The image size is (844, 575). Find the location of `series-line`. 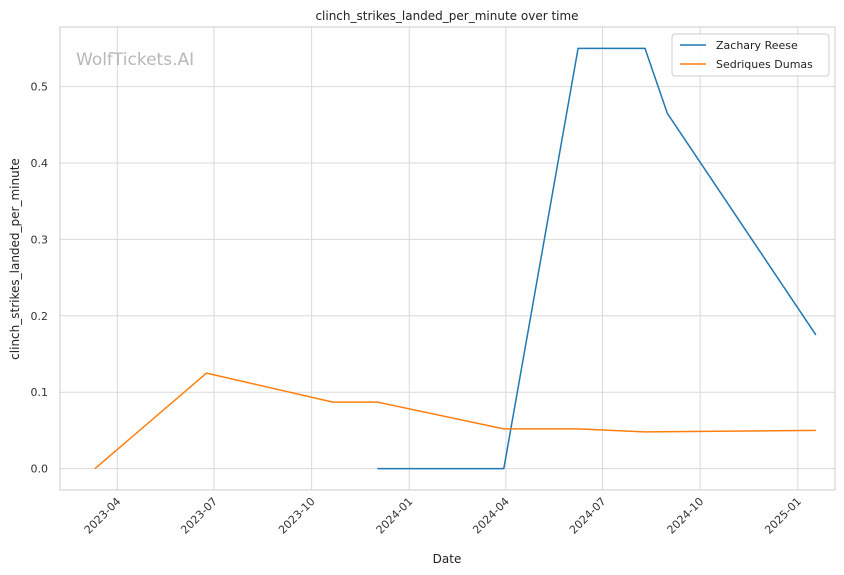

series-line is located at coordinates (455, 421).